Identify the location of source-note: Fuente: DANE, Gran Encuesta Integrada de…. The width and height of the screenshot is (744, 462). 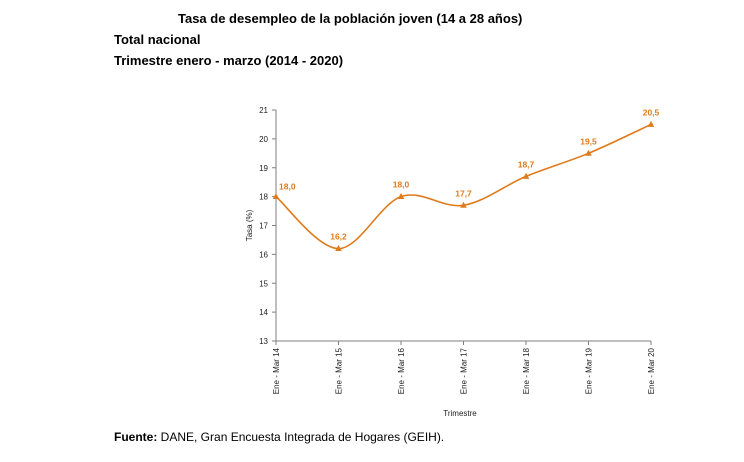
(279, 437).